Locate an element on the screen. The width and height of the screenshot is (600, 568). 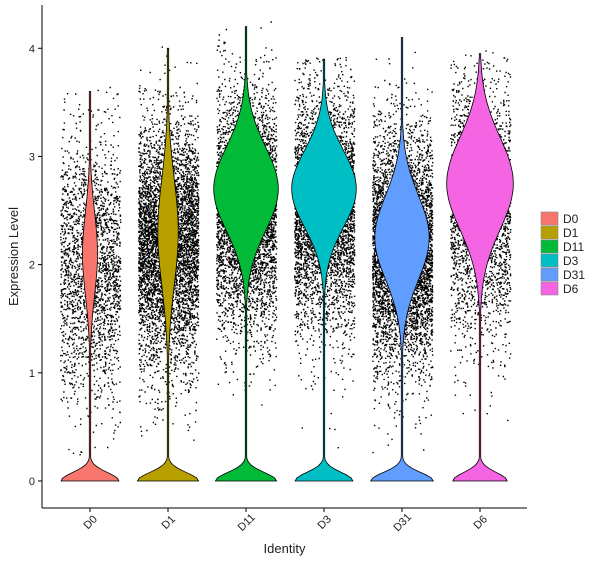
legend-swatch-d11 is located at coordinates (549, 246).